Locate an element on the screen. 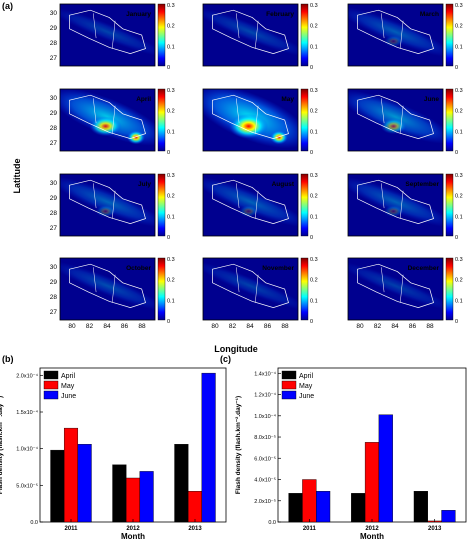  map-panel-letter: (a) is located at coordinates (7, 6).